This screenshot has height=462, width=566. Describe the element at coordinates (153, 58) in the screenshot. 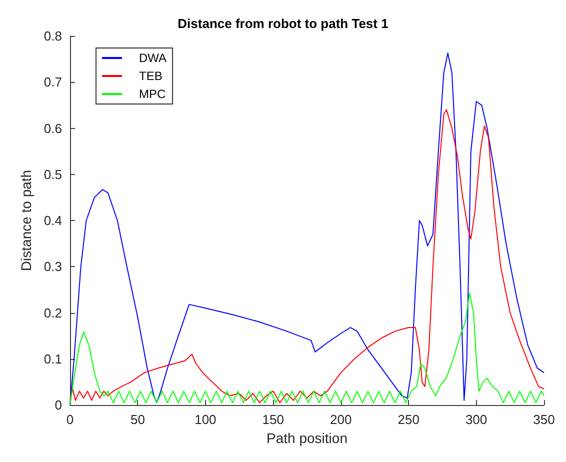

I see `legend-label: DWA` at that location.